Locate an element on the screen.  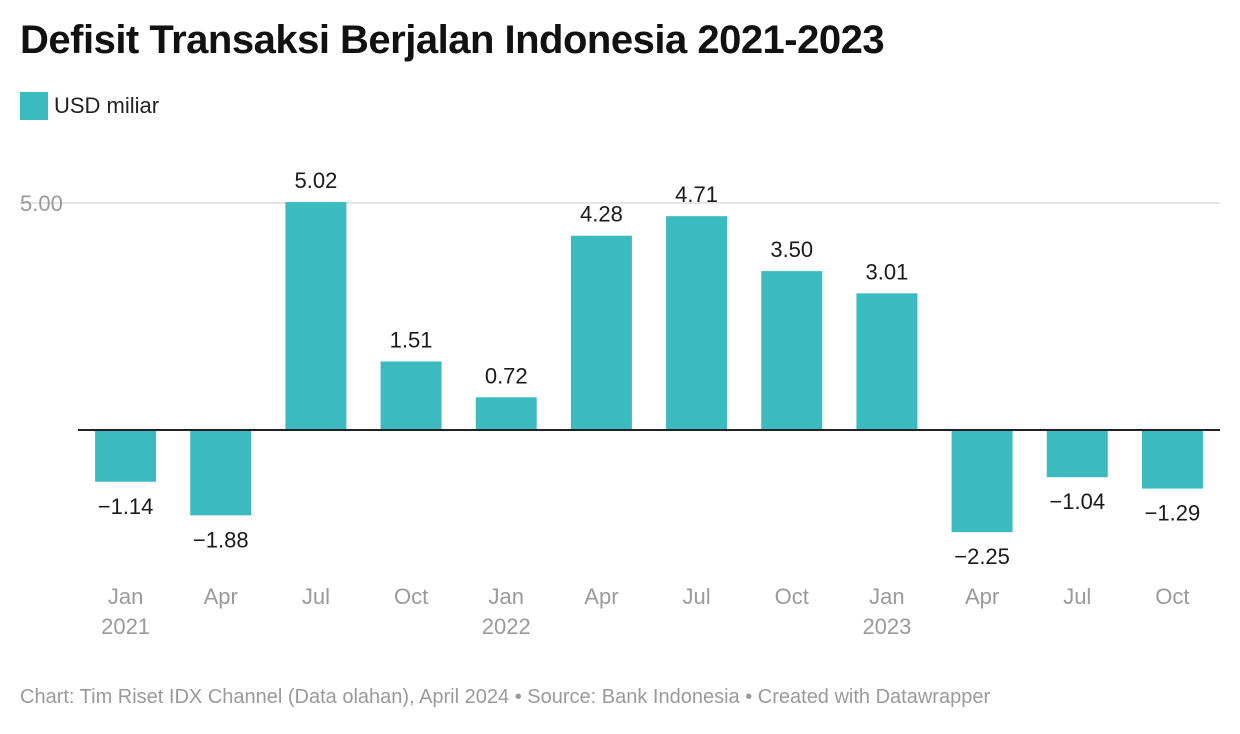
y-tick-label: 5.00 is located at coordinates (41, 203).